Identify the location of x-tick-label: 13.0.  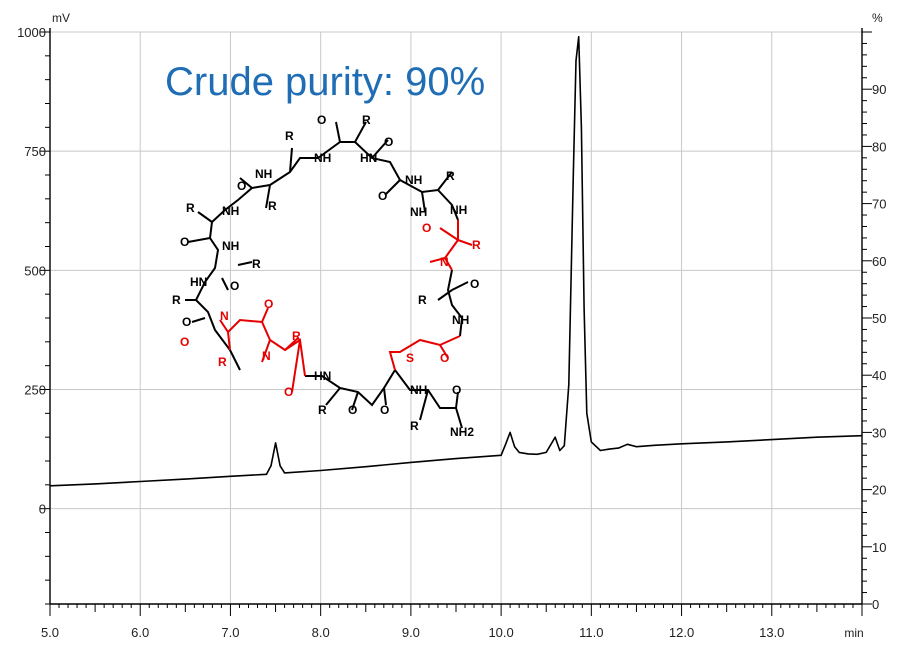
(771, 632).